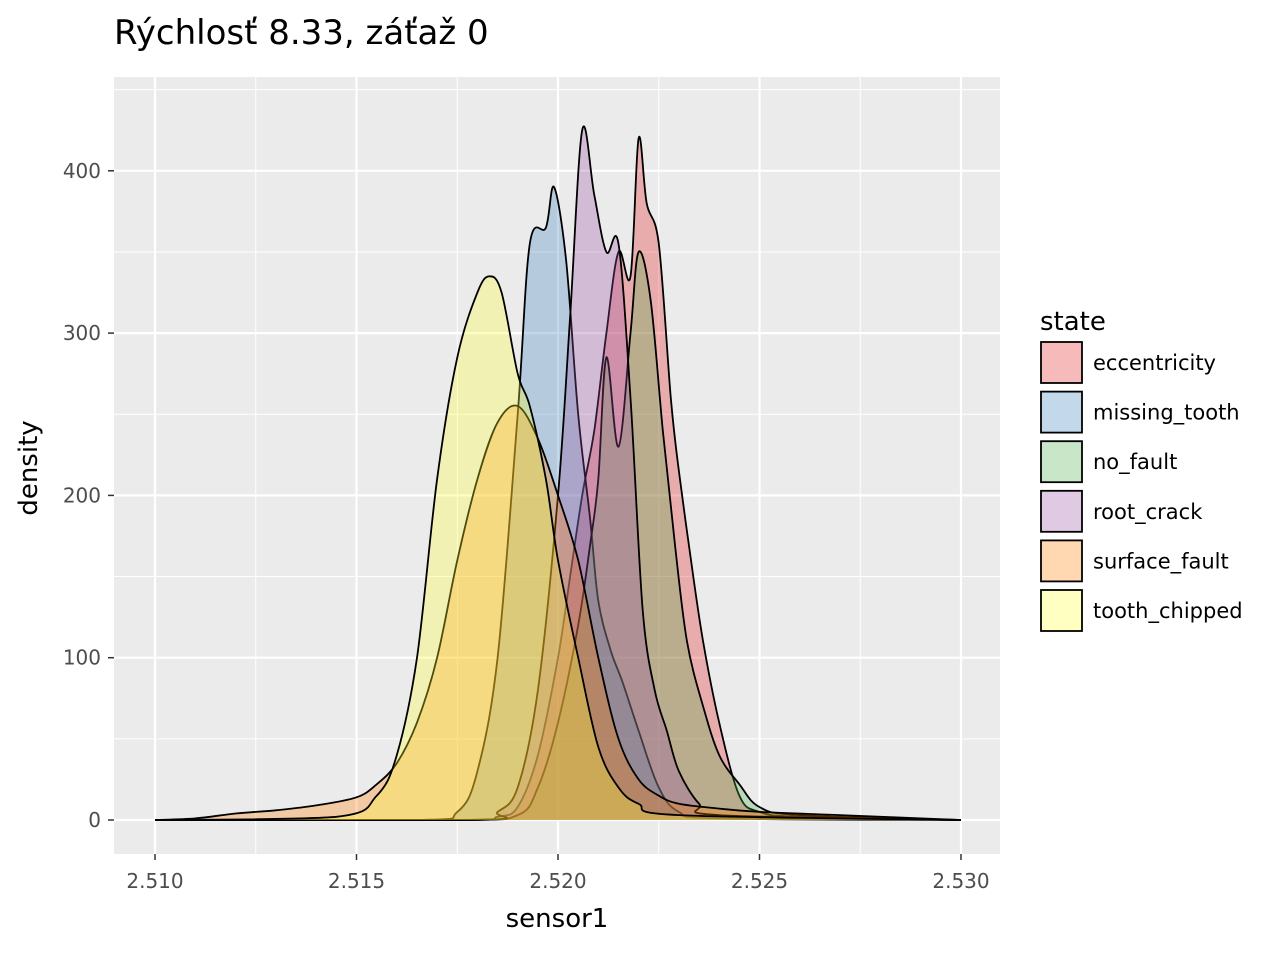 The image size is (1280, 960). What do you see at coordinates (1166, 413) in the screenshot?
I see `legend-label-missing-tooth: missing_tooth` at bounding box center [1166, 413].